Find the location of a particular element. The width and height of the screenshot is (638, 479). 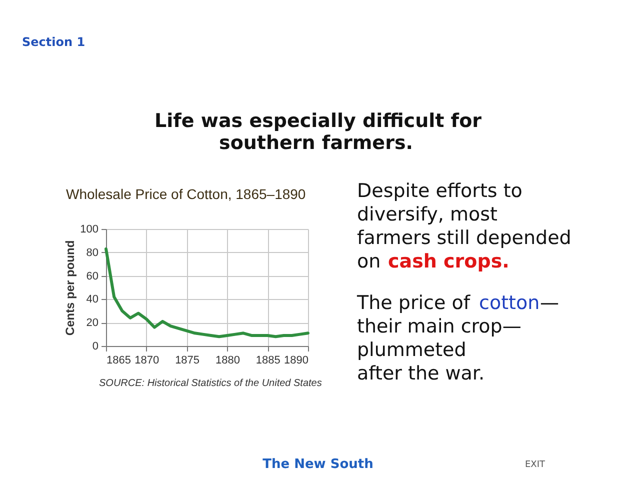

text: diversify, most is located at coordinates (427, 215).